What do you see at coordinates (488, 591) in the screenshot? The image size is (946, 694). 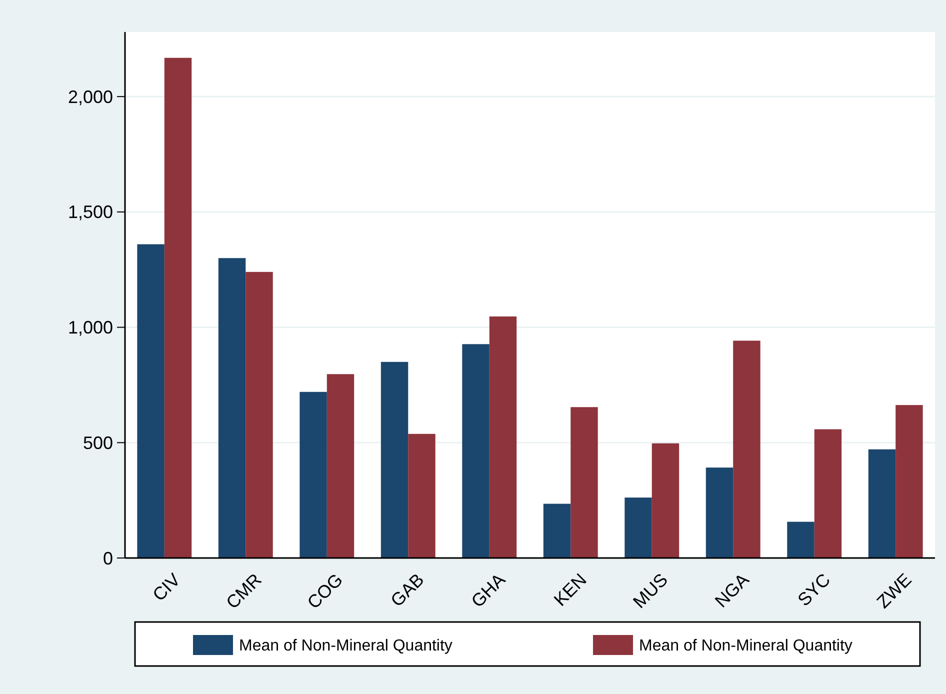 I see `x-tick-label: GHA` at bounding box center [488, 591].